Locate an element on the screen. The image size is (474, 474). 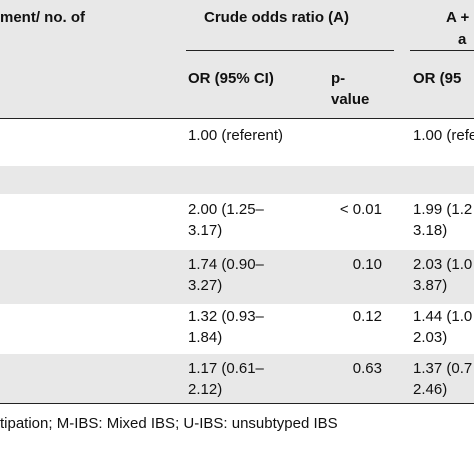
row-5-or-b-line2: 2.46) is located at coordinates (430, 389).